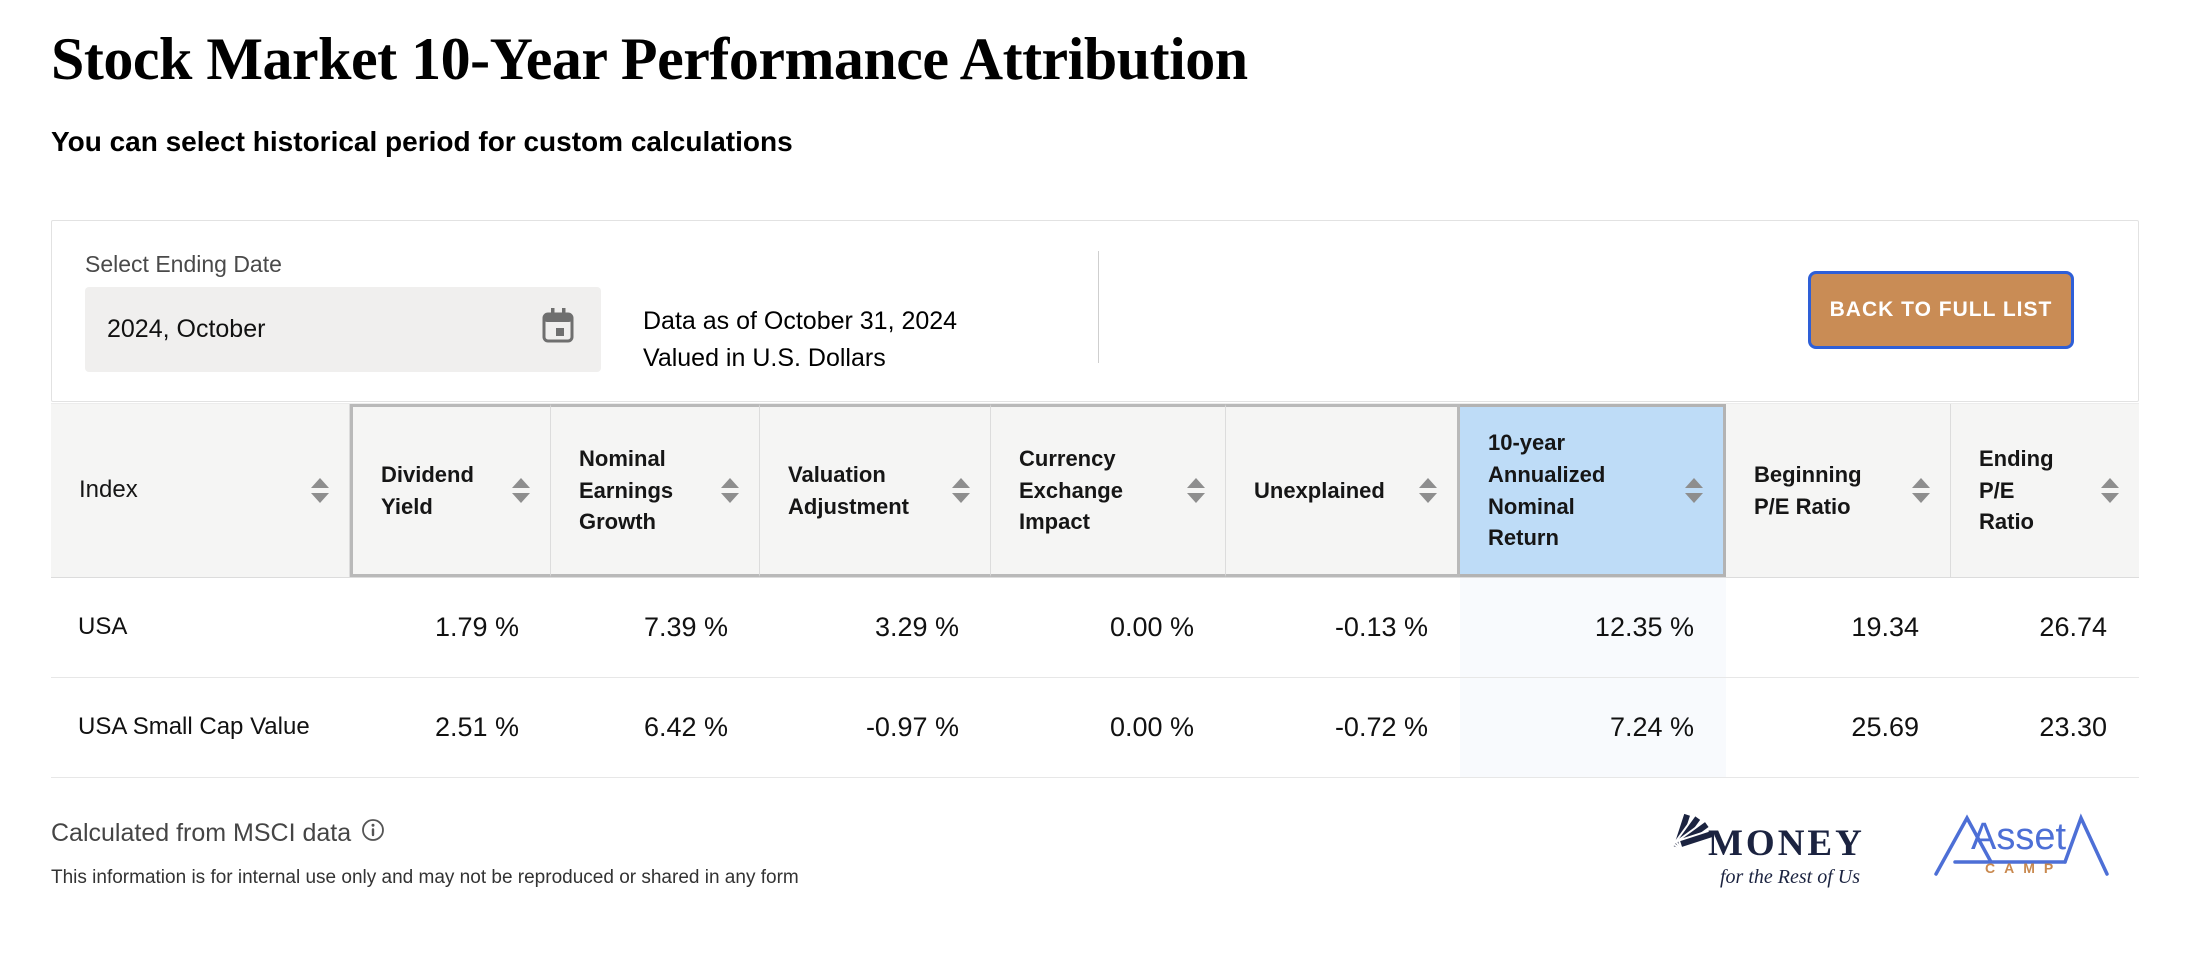 The height and width of the screenshot is (978, 2194). What do you see at coordinates (1593, 627) in the screenshot?
I see `annualized-nominal-return-cell: 12.35 %` at bounding box center [1593, 627].